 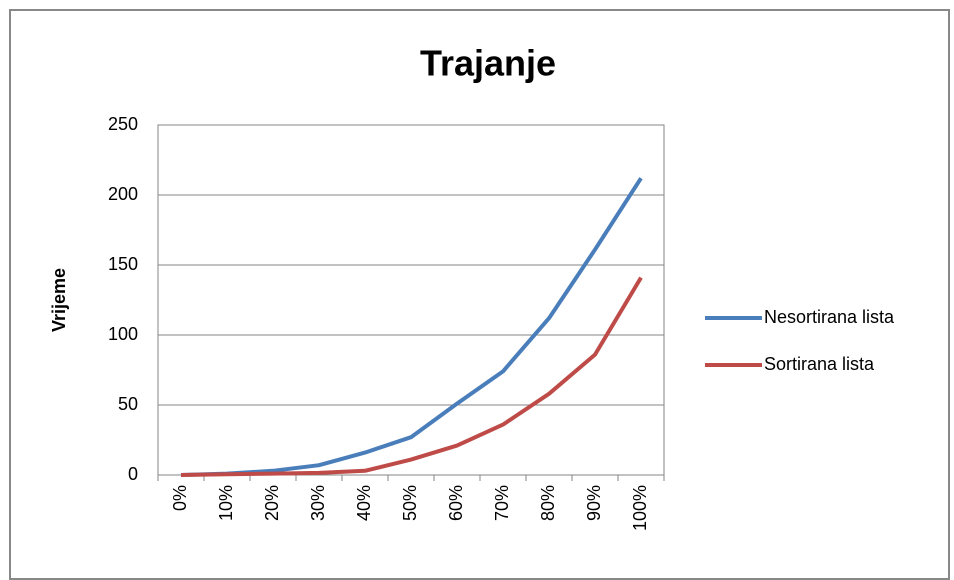 What do you see at coordinates (59, 300) in the screenshot?
I see `y-axis-label: Vrijeme` at bounding box center [59, 300].